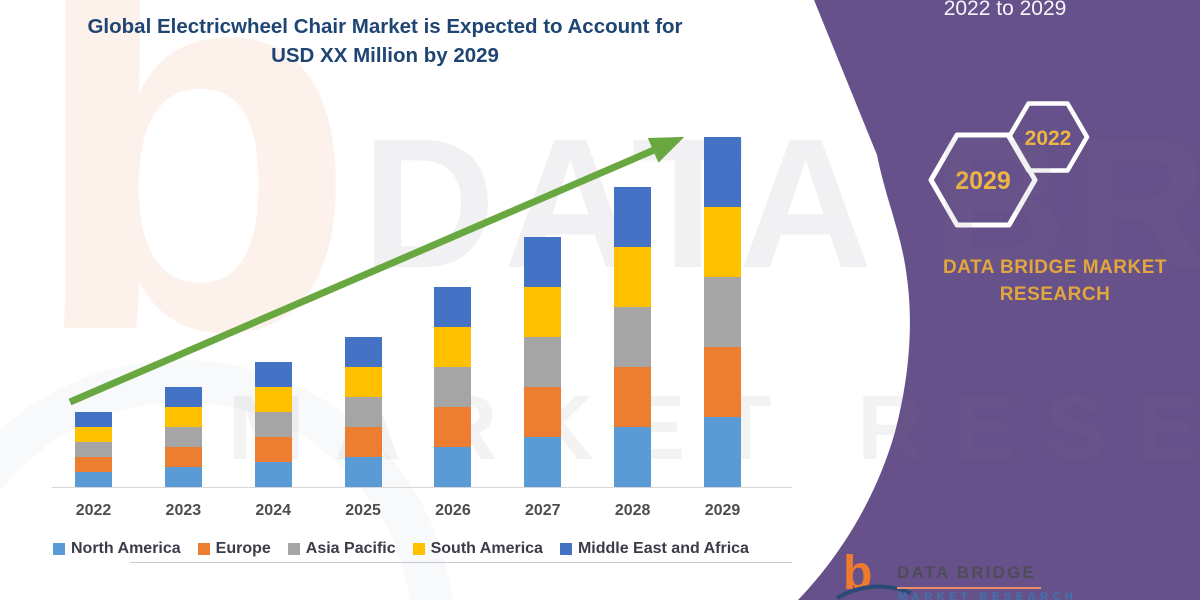 This screenshot has width=1200, height=600. I want to click on footer-logo-subname: MARKET RESEARCH, so click(988, 595).